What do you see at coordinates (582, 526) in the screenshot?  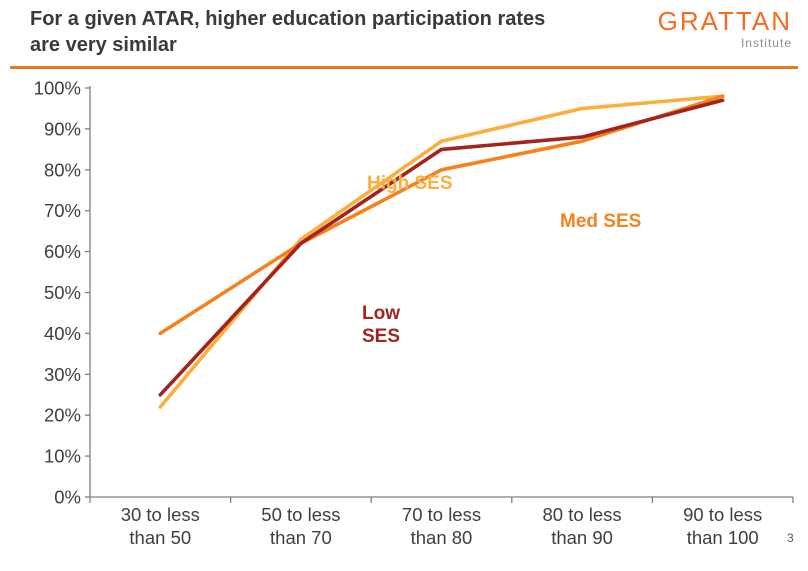 I see `x-category-label: 80 to less than 90` at bounding box center [582, 526].